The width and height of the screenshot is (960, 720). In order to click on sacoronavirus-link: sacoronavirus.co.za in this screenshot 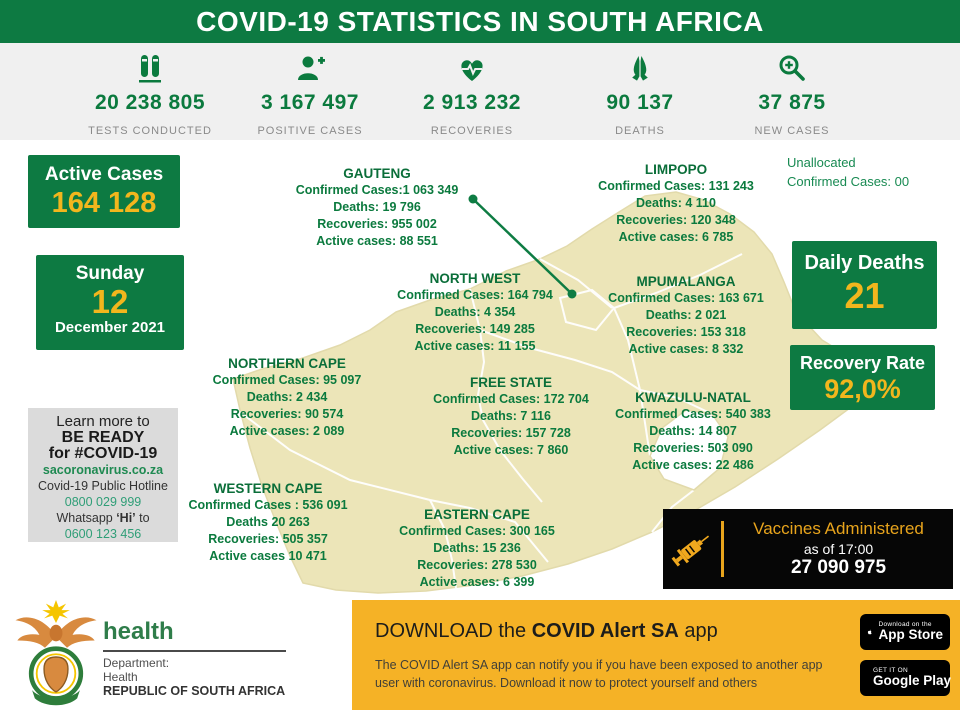, I will do `click(103, 470)`.